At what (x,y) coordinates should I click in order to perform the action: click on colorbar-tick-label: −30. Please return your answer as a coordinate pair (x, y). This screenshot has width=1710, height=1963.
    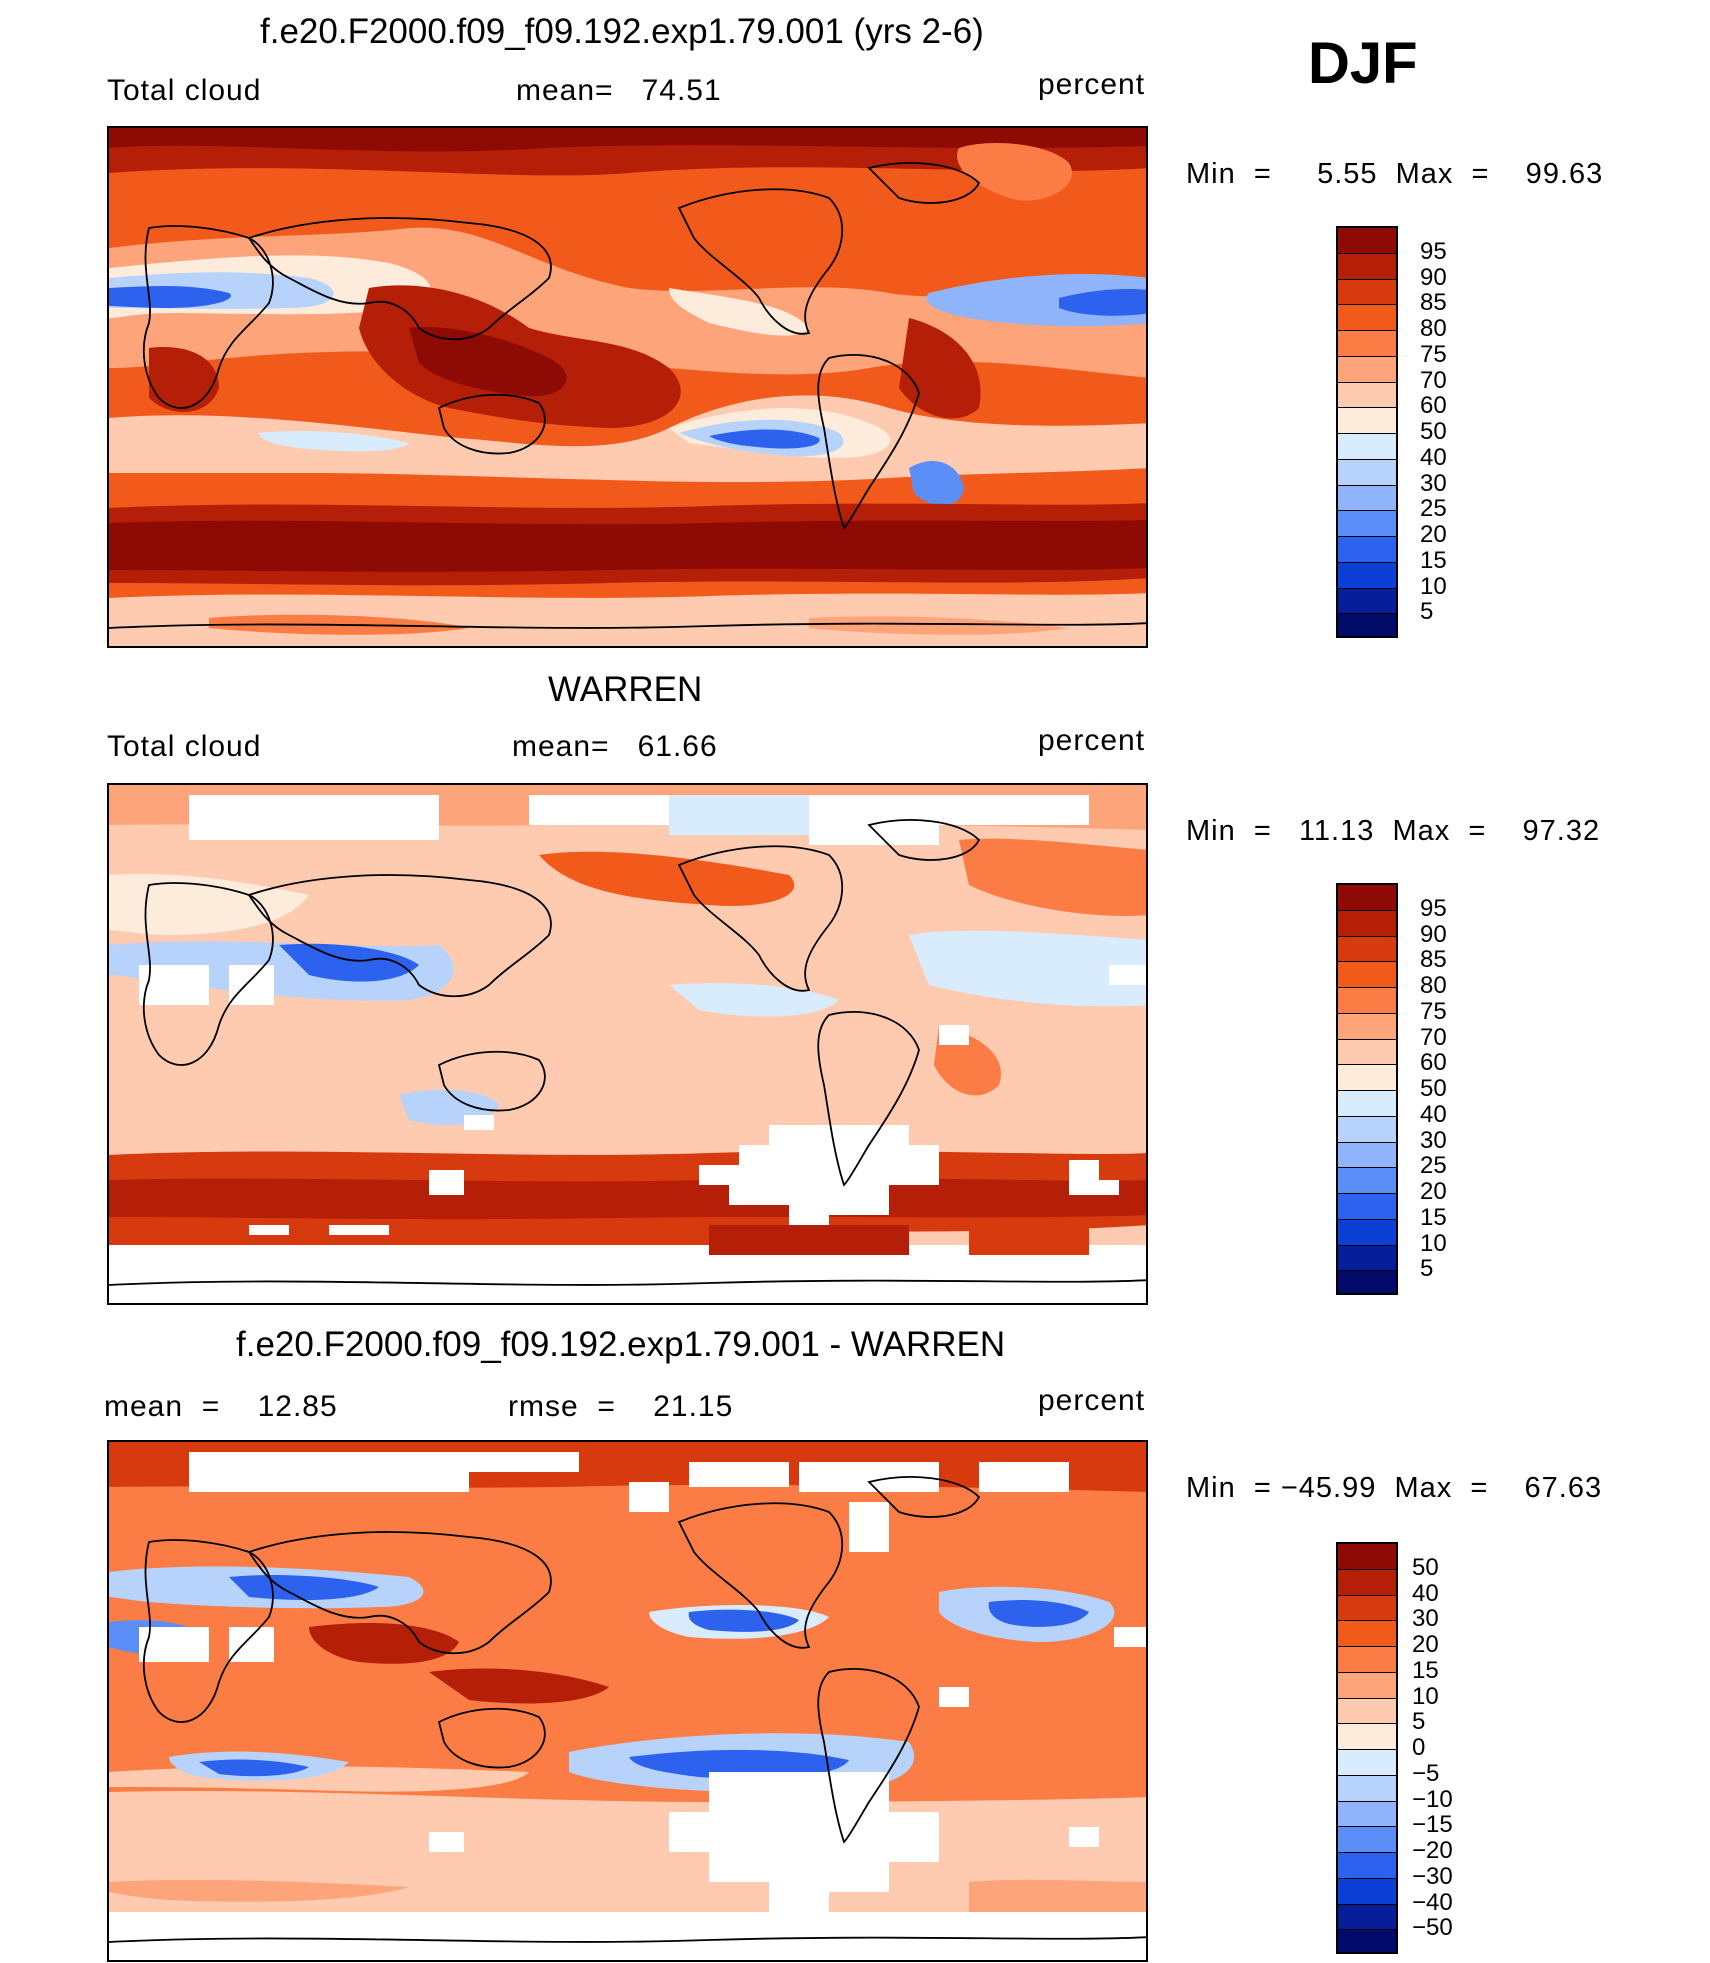
    Looking at the image, I should click on (1432, 1876).